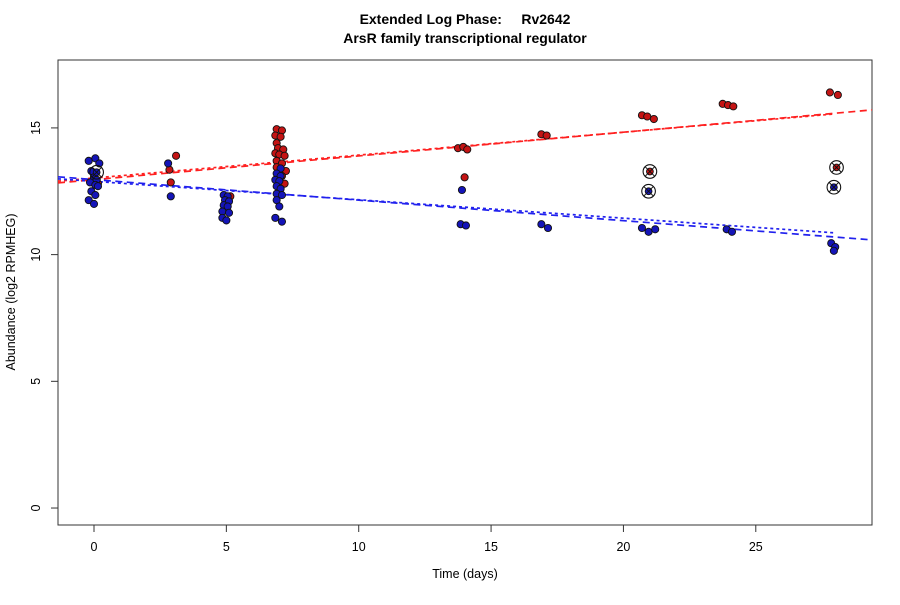  Describe the element at coordinates (94, 547) in the screenshot. I see `x-tick-label: 0` at that location.